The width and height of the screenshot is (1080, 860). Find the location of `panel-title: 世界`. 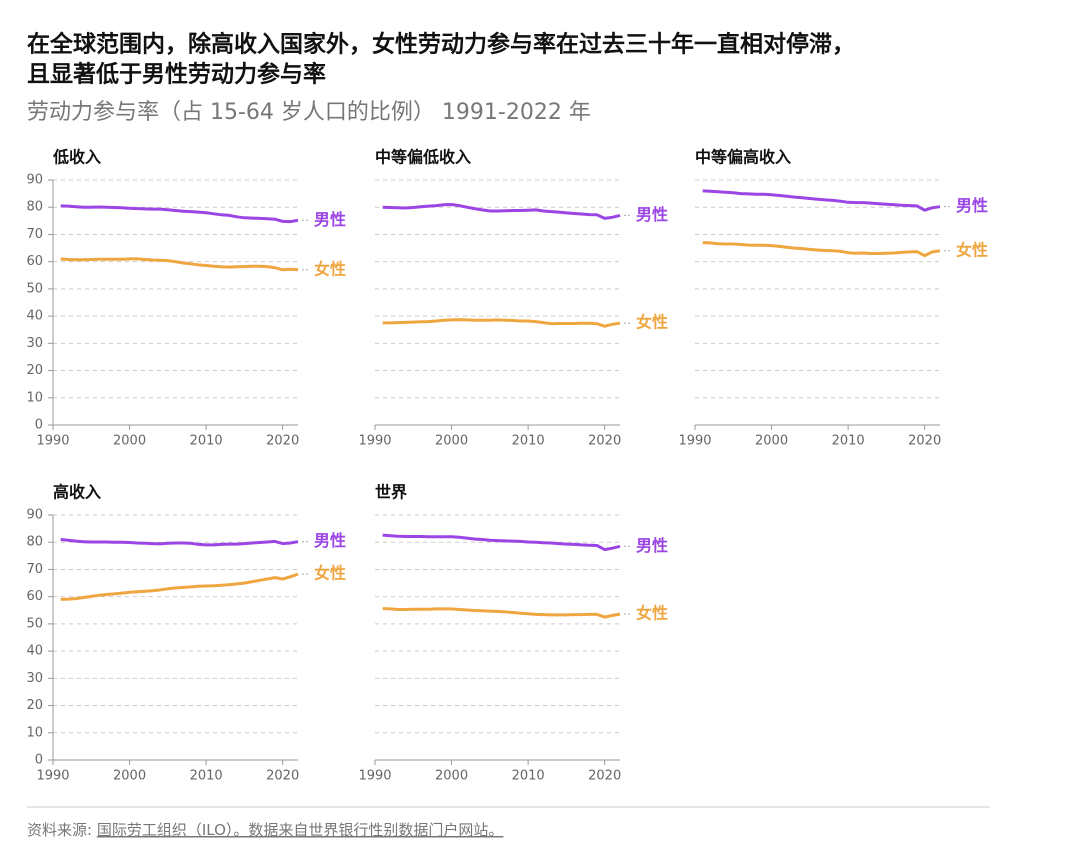

panel-title: 世界 is located at coordinates (391, 492).